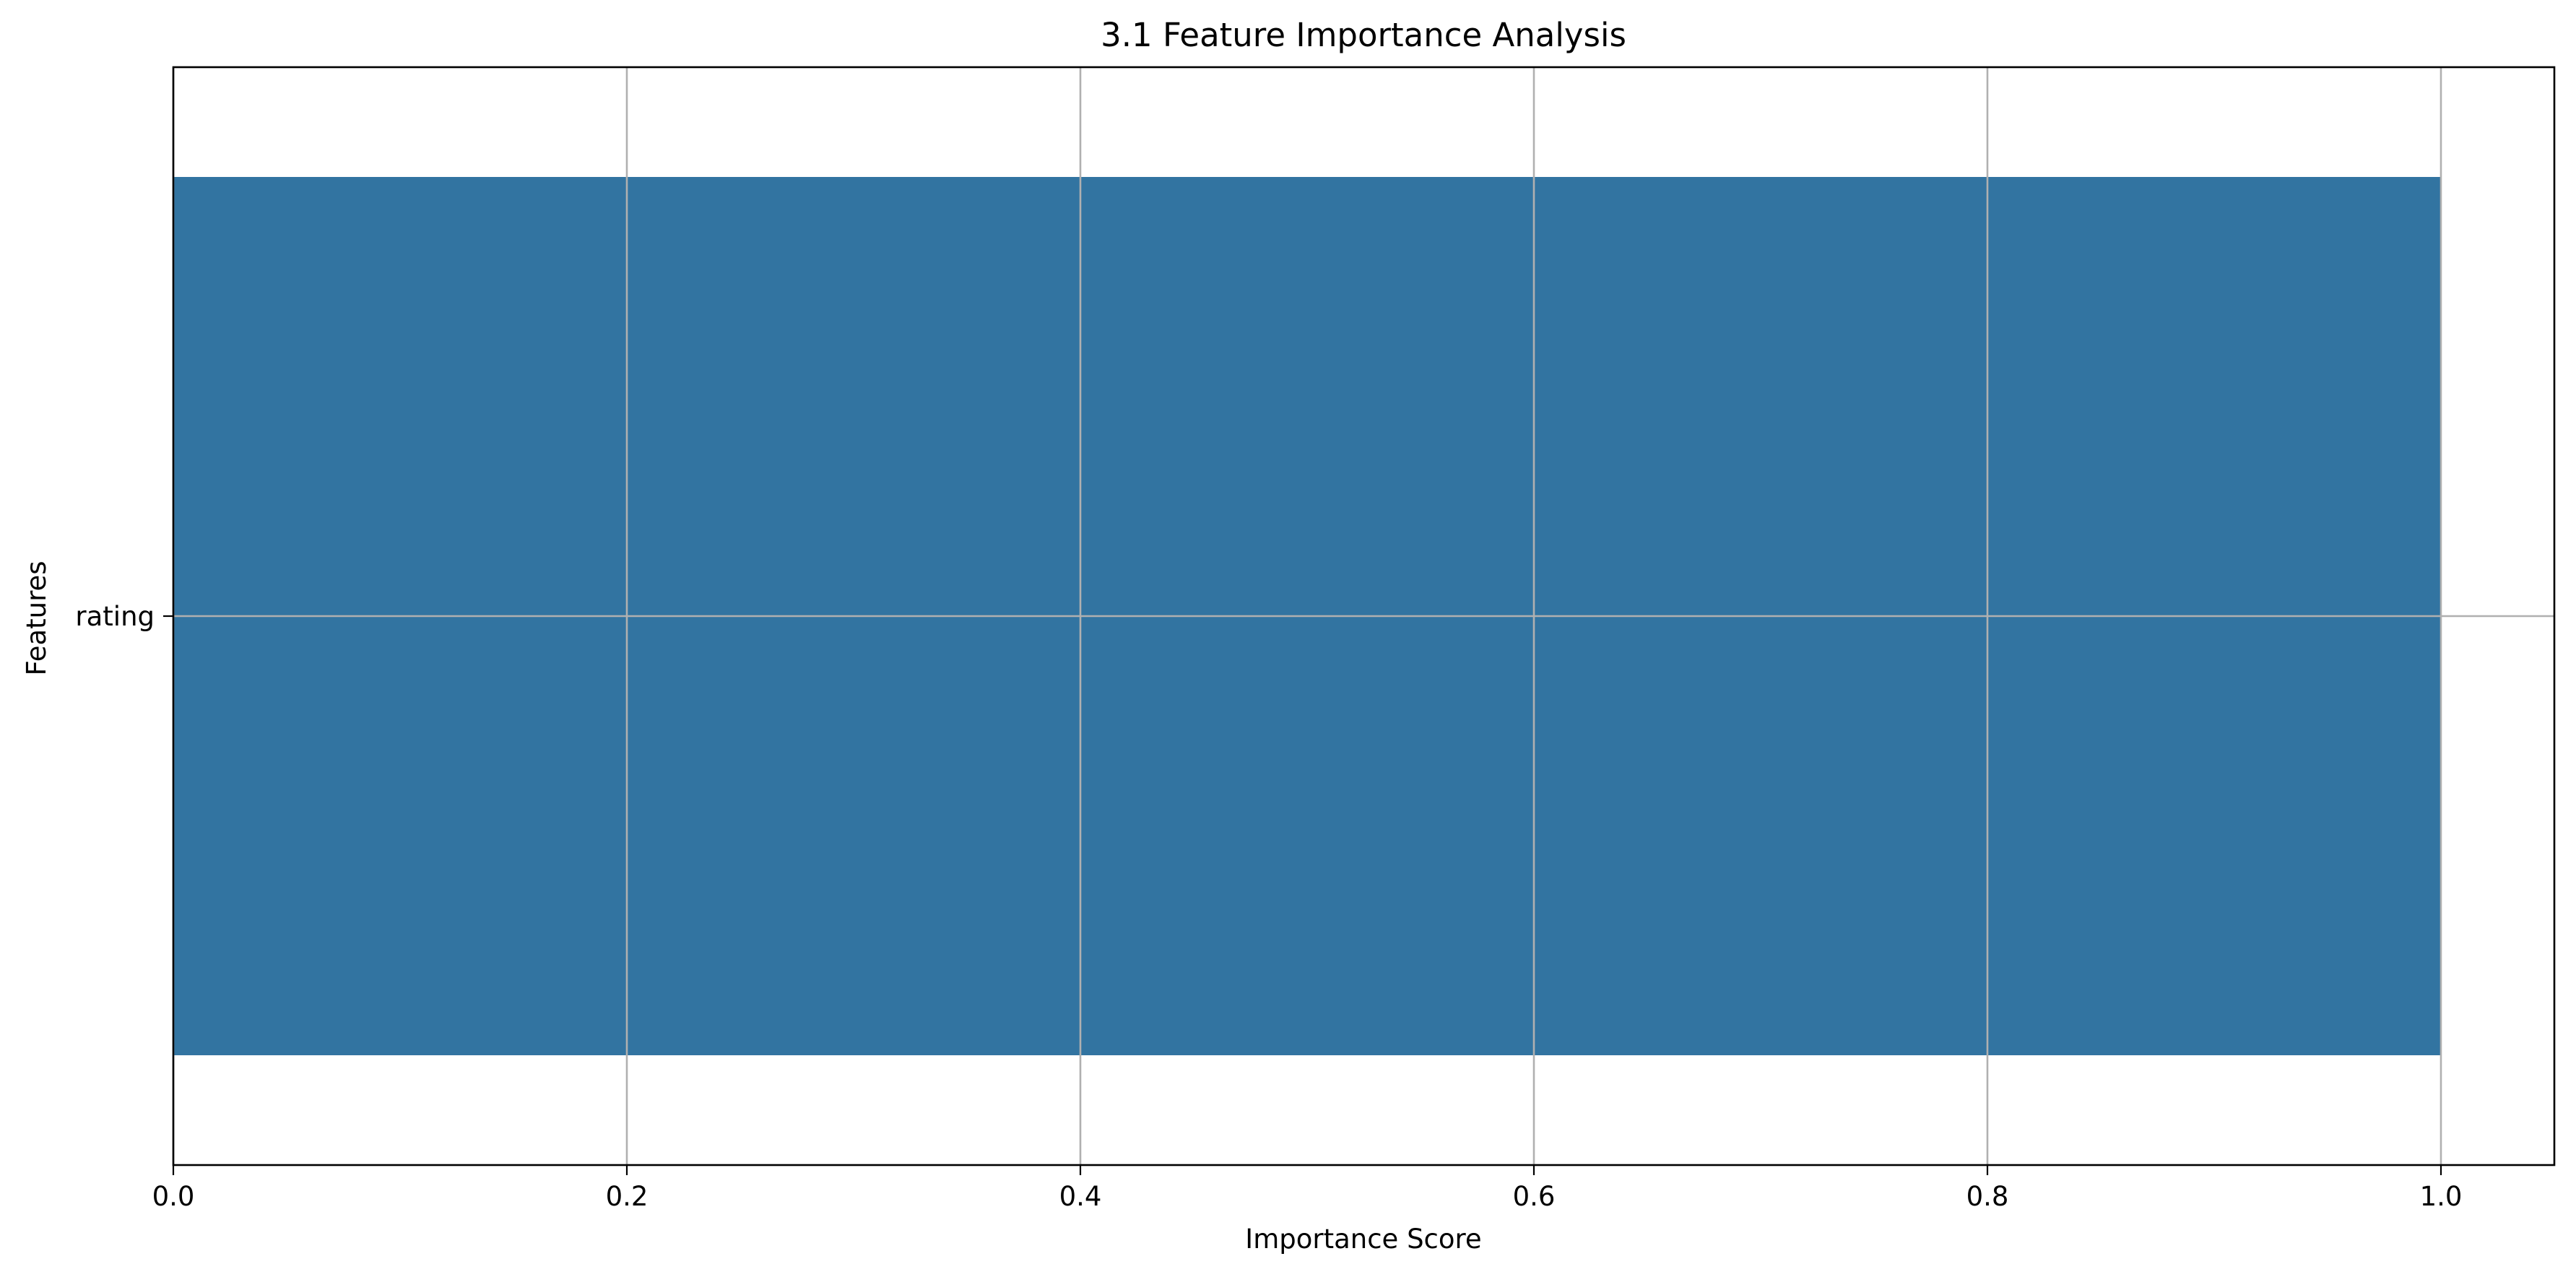 Image resolution: width=2576 pixels, height=1277 pixels. I want to click on x-tick-label: 1.0, so click(2441, 1196).